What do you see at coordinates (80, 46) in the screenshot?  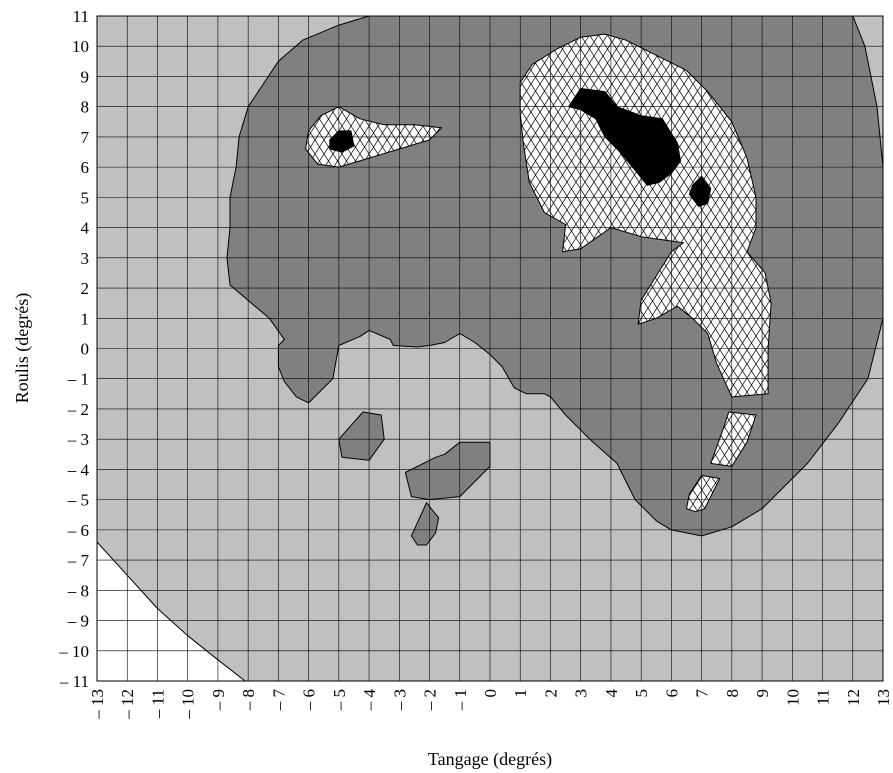 I see `y-tick-label: 10` at bounding box center [80, 46].